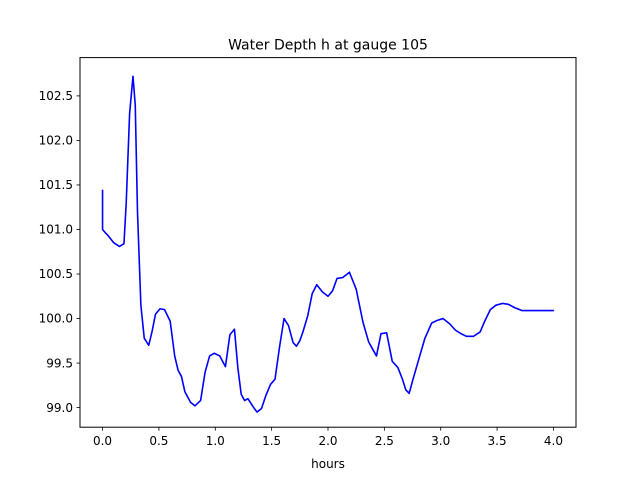 Image resolution: width=640 pixels, height=480 pixels. What do you see at coordinates (56, 96) in the screenshot?
I see `y-tick-label: 102.5` at bounding box center [56, 96].